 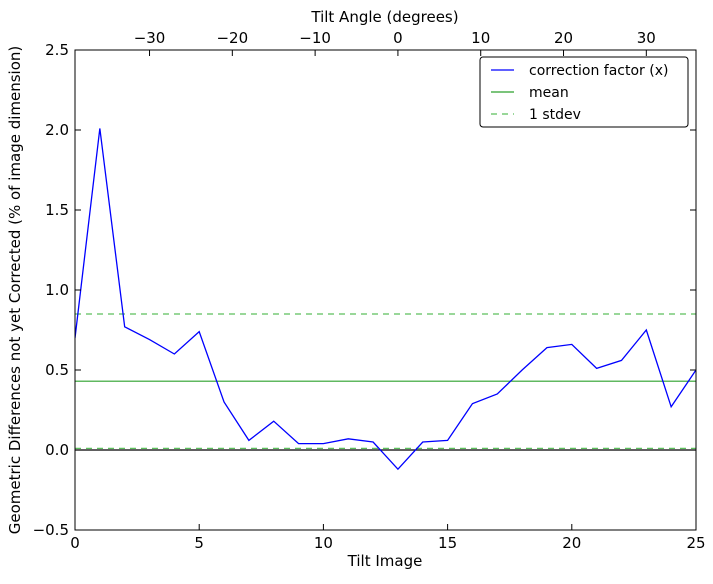 I want to click on top-x-tick-label: 10, so click(x=480, y=38).